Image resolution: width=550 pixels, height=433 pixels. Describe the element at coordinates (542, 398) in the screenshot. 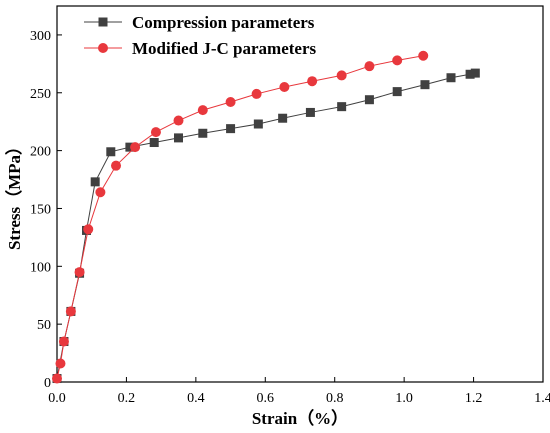

I see `x-tick-label: 1.4` at that location.